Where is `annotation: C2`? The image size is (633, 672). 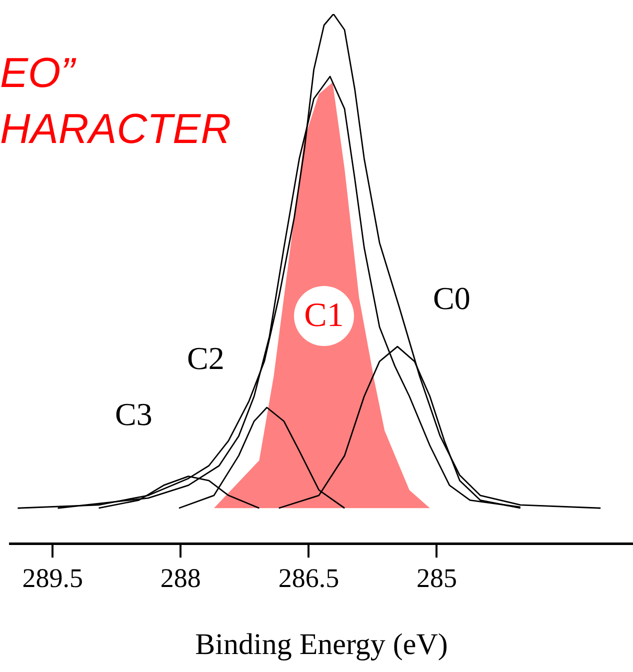
annotation: C2 is located at coordinates (205, 358).